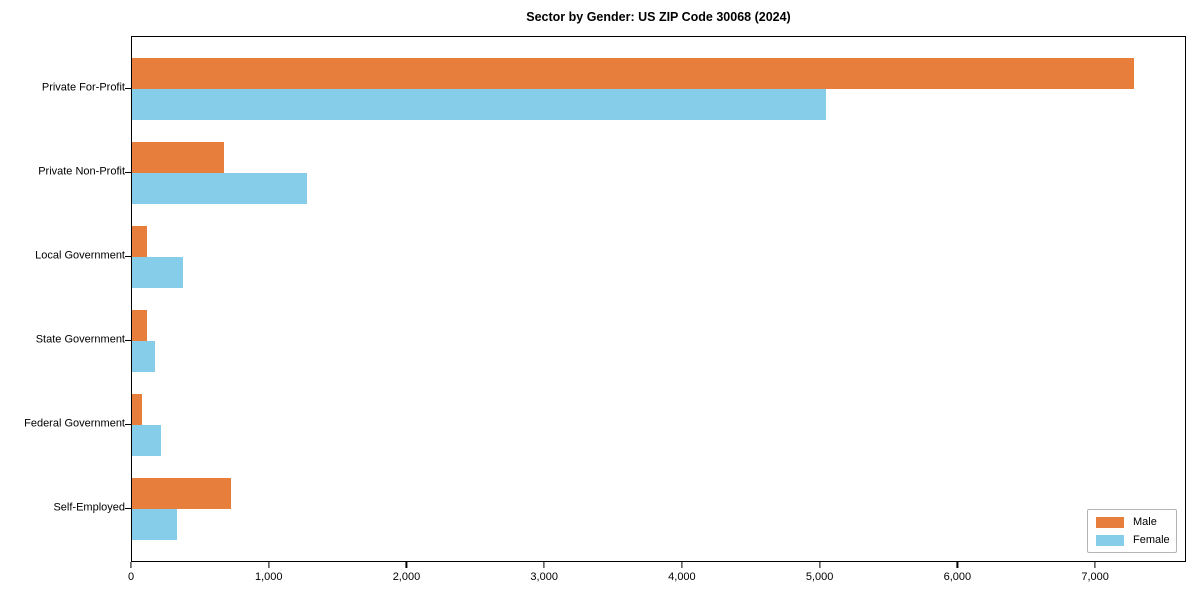 Image resolution: width=1200 pixels, height=600 pixels. I want to click on y-tick-label: Self-Employed, so click(89, 507).